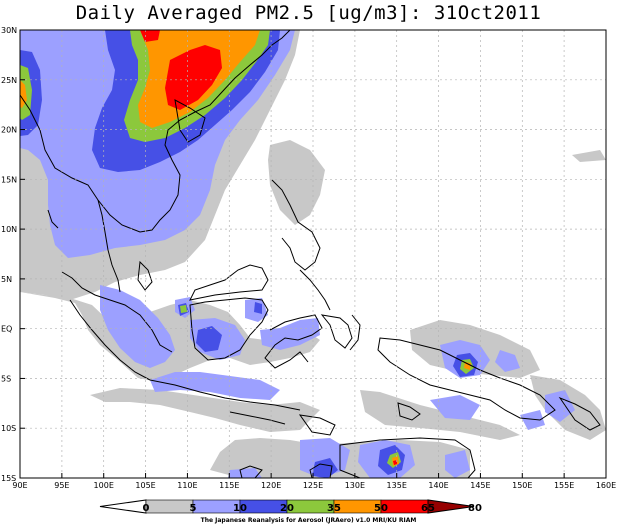 The width and height of the screenshot is (617, 529). I want to click on y-tick-label: 10S, so click(8, 428).